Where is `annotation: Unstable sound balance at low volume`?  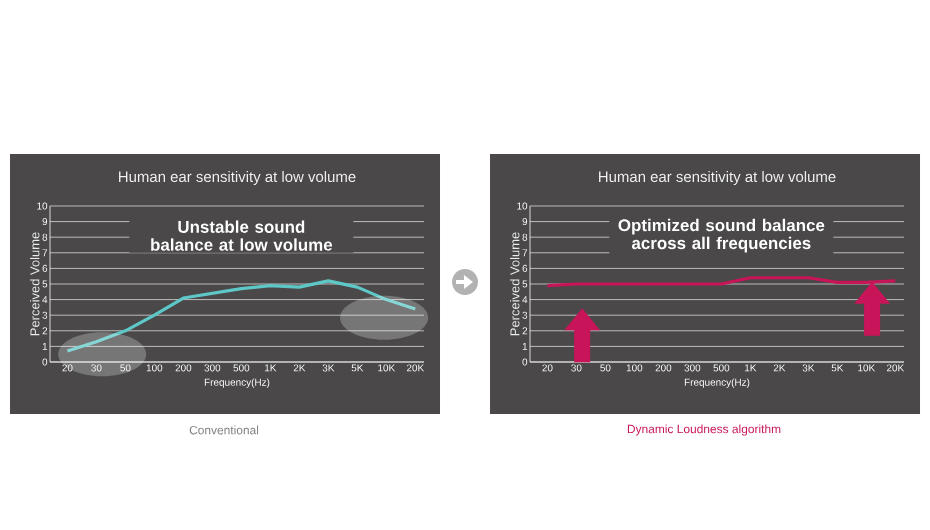
annotation: Unstable sound balance at low volume is located at coordinates (242, 235).